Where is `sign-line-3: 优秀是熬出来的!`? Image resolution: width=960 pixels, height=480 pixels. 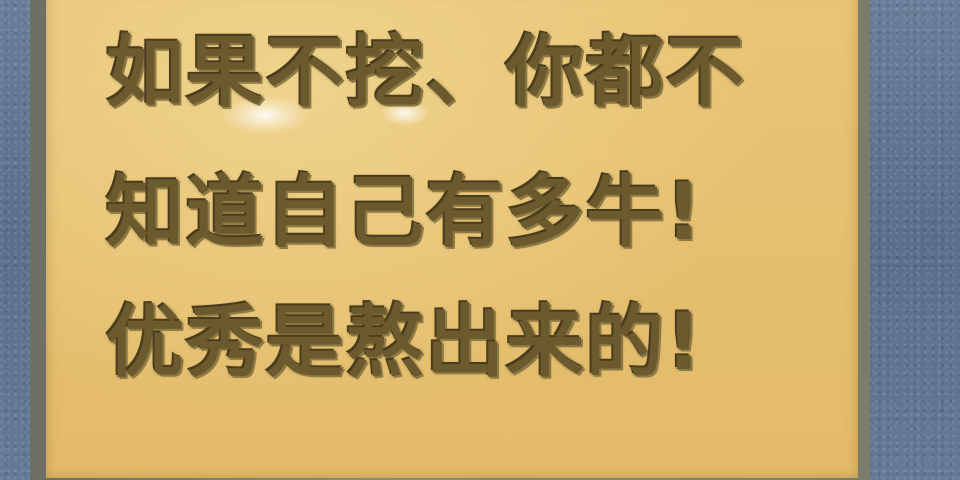 sign-line-3: 优秀是熬出来的! is located at coordinates (405, 343).